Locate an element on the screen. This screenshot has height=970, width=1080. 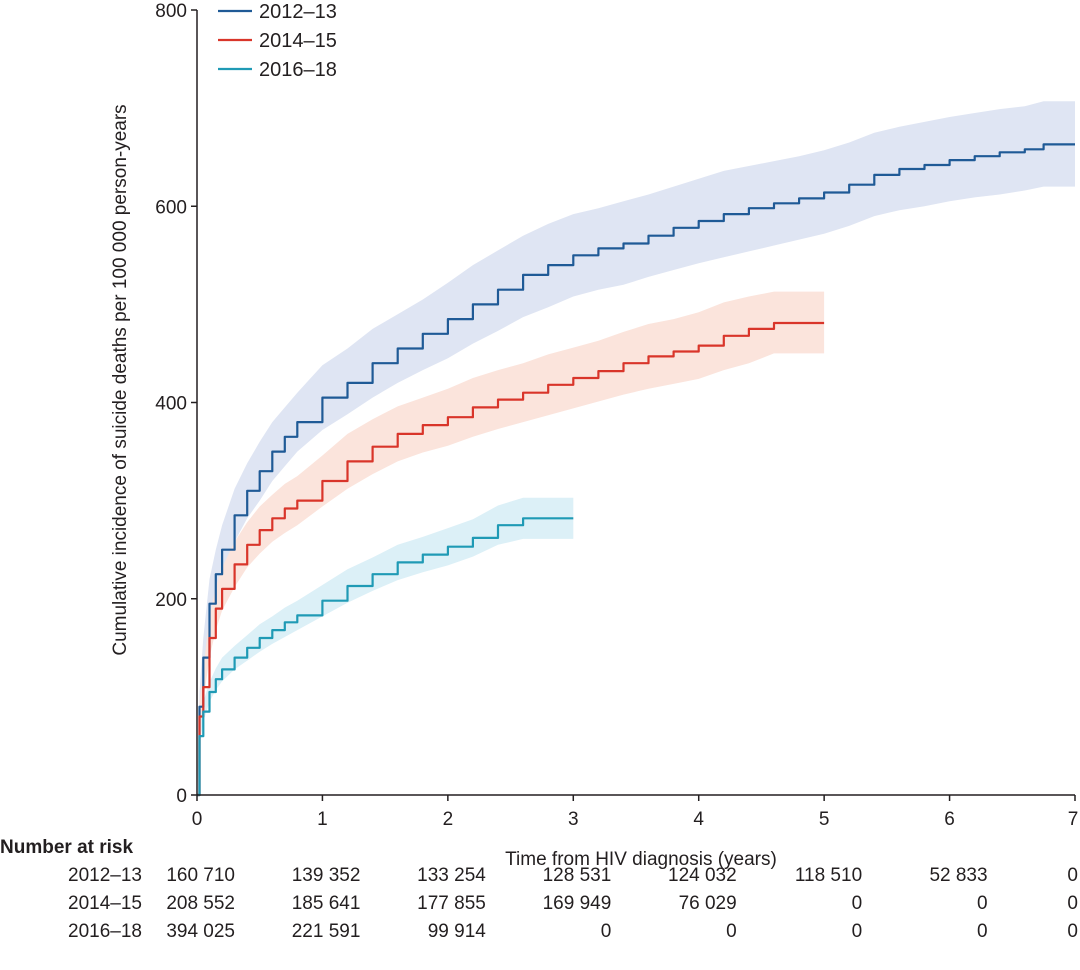
y-tick-label: 600 is located at coordinates (171, 207).